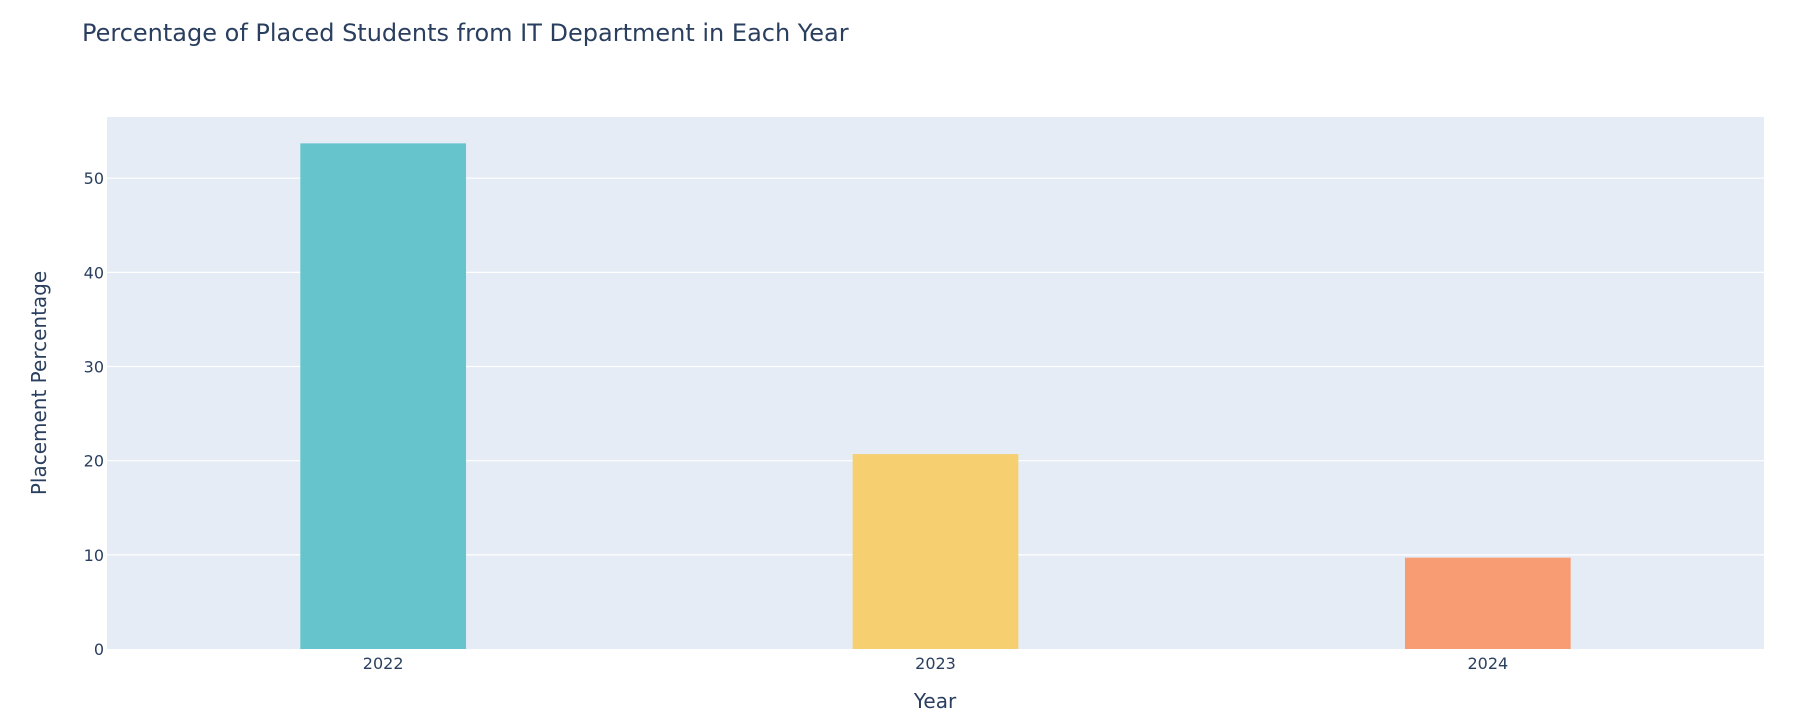 This screenshot has width=1806, height=727. Describe the element at coordinates (935, 701) in the screenshot. I see `x-axis-title: Year` at that location.